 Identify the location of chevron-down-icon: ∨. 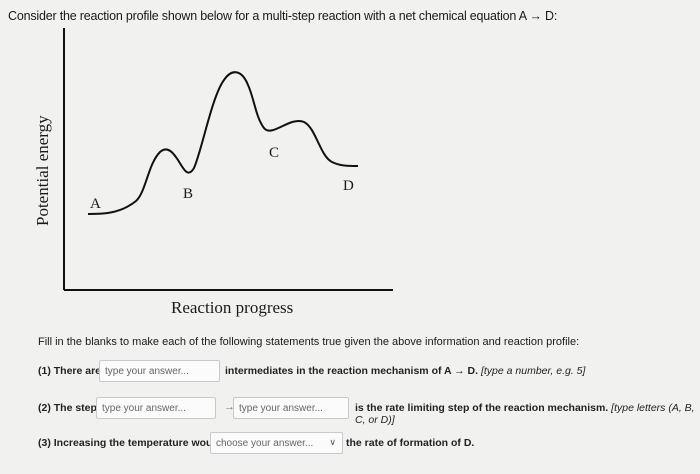
(332, 442).